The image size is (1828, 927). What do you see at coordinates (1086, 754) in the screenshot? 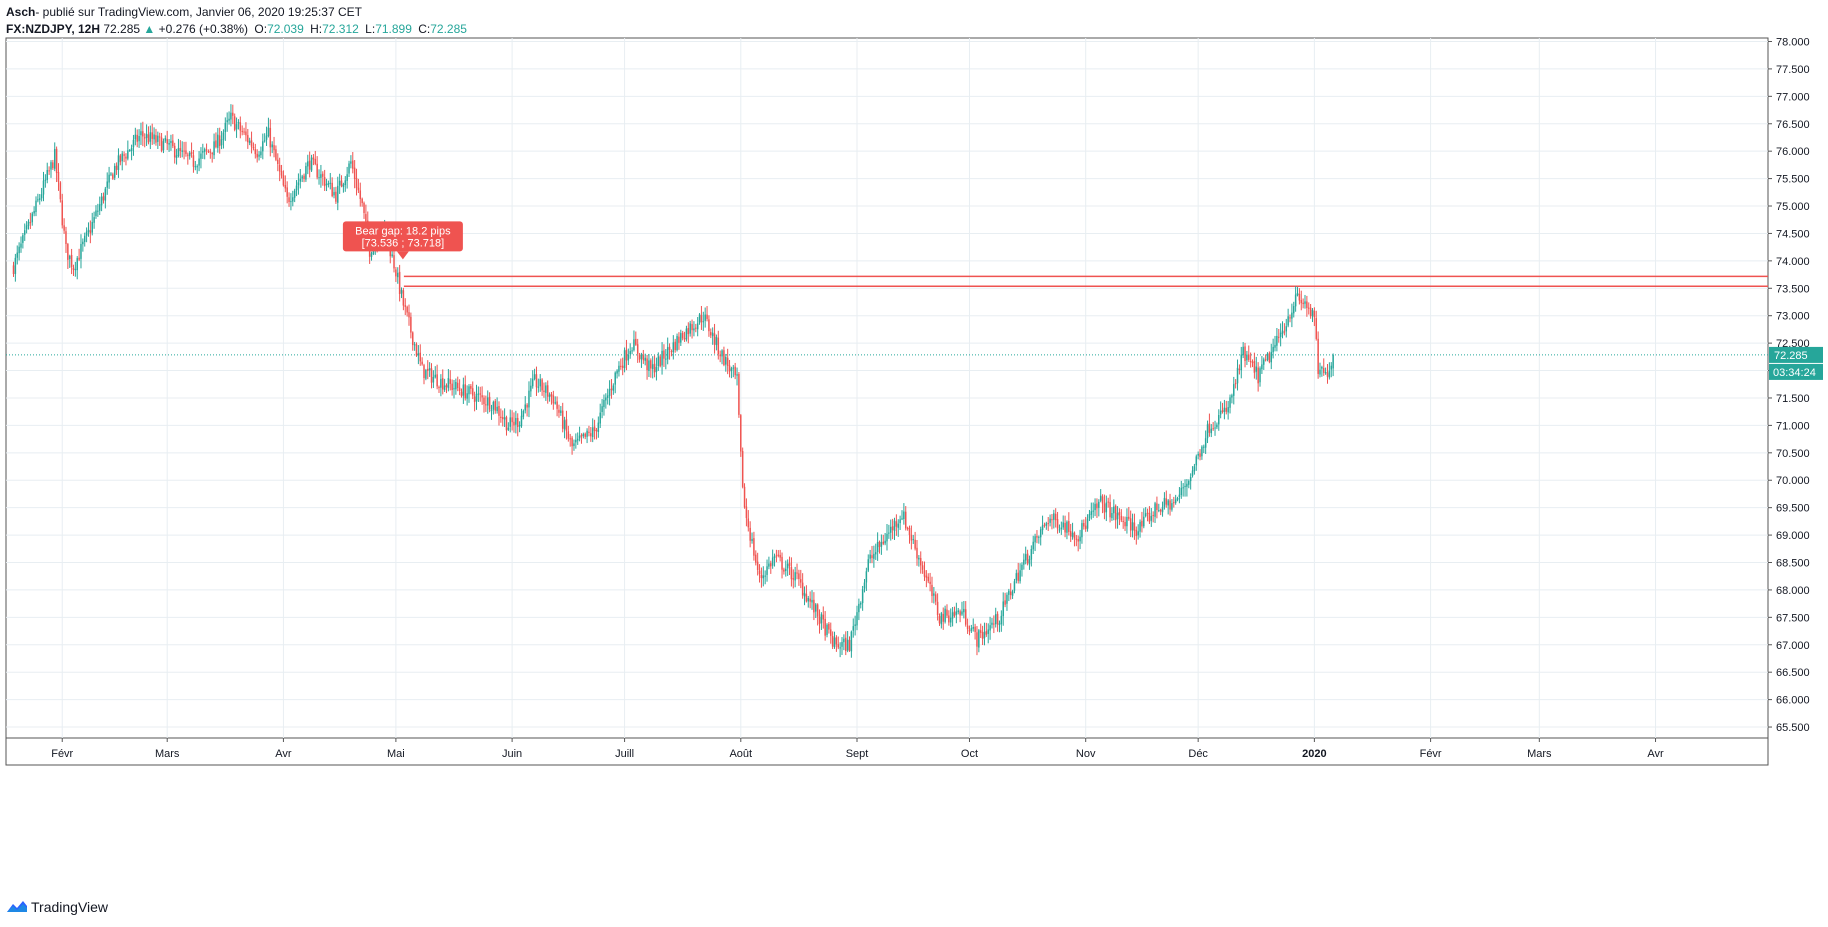
I see `time-tick-label: Nov` at bounding box center [1086, 754].